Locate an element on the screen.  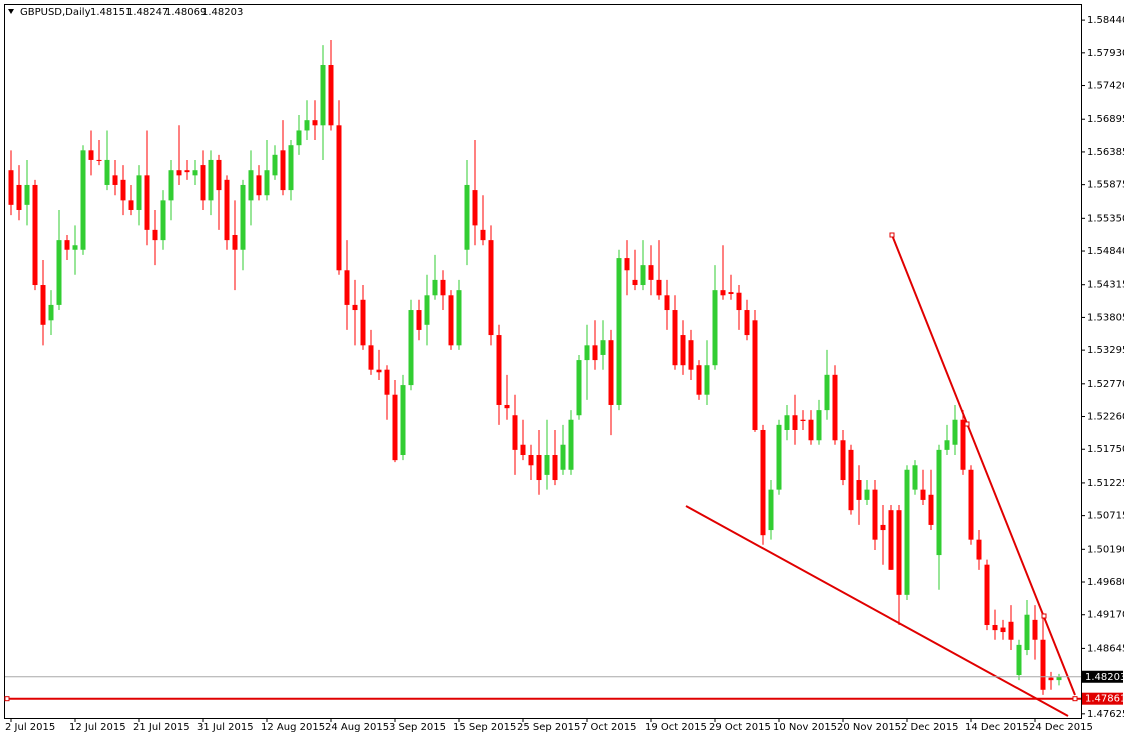
x-tick-label: 20 Nov 2015 is located at coordinates (869, 727).